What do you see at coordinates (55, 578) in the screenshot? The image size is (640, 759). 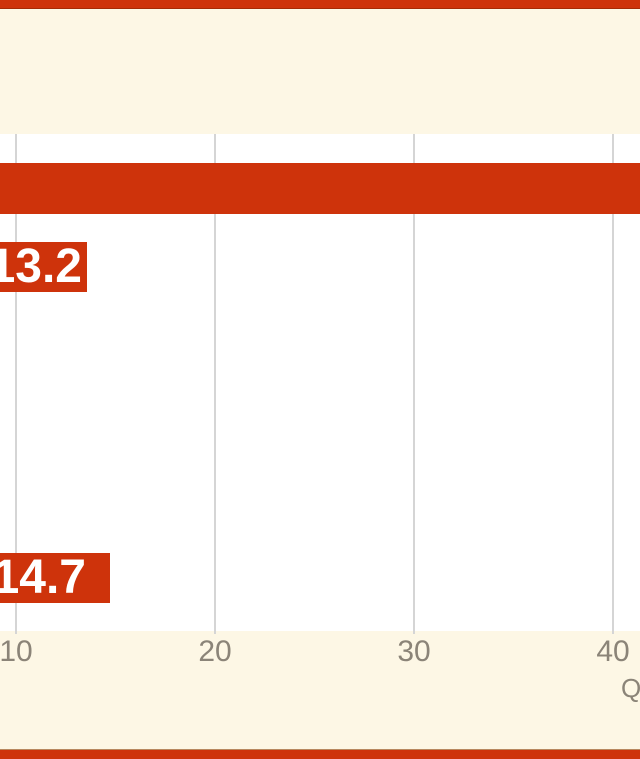 I see `bar-value-label-14-7: 14.7` at bounding box center [55, 578].